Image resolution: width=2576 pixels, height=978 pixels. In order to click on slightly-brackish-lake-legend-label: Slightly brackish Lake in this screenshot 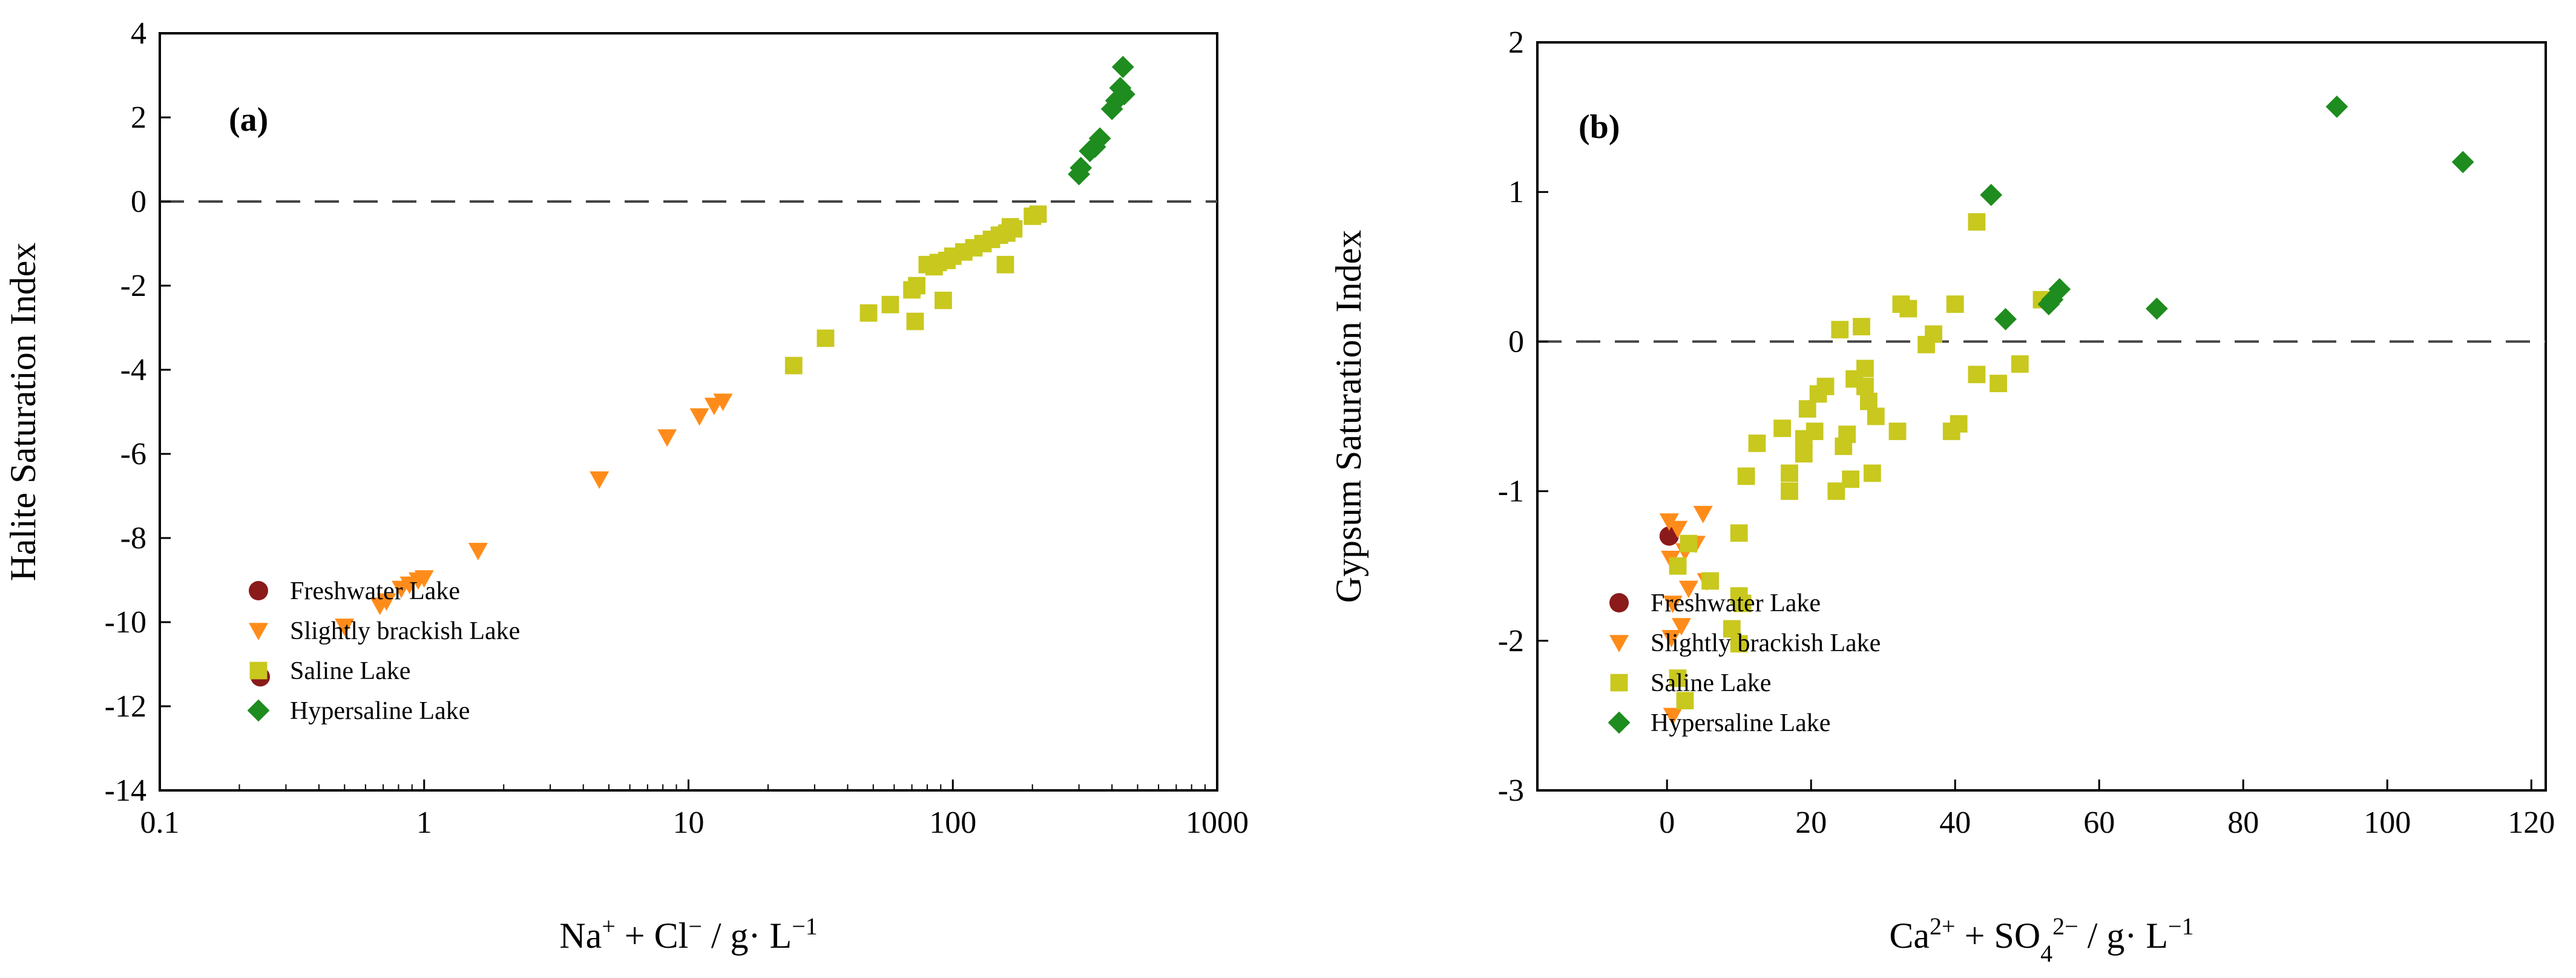, I will do `click(405, 631)`.